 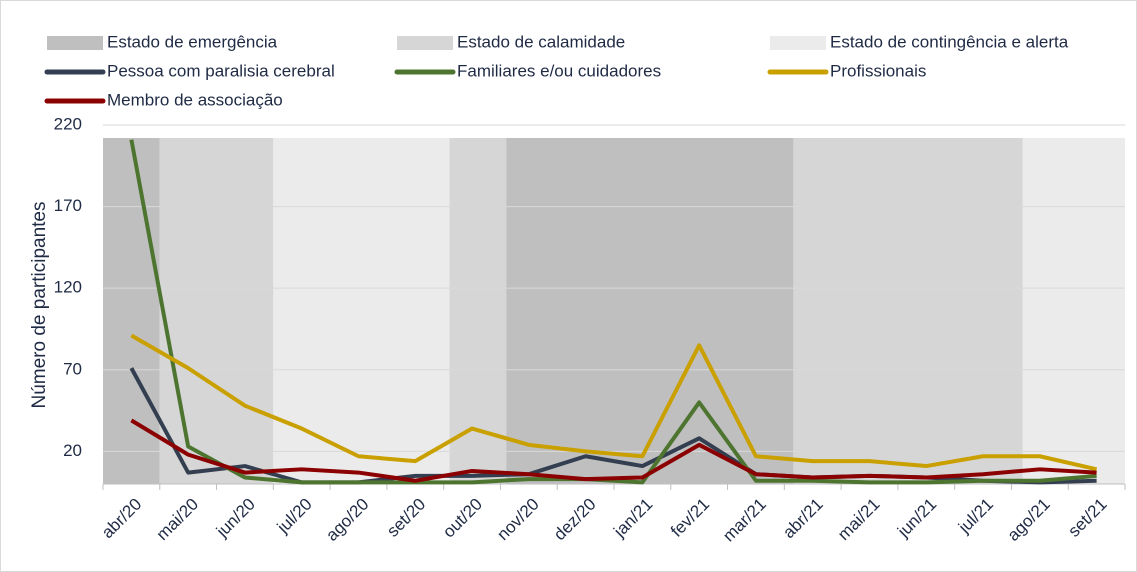 I want to click on legend-label: Membro de associação, so click(x=195, y=99).